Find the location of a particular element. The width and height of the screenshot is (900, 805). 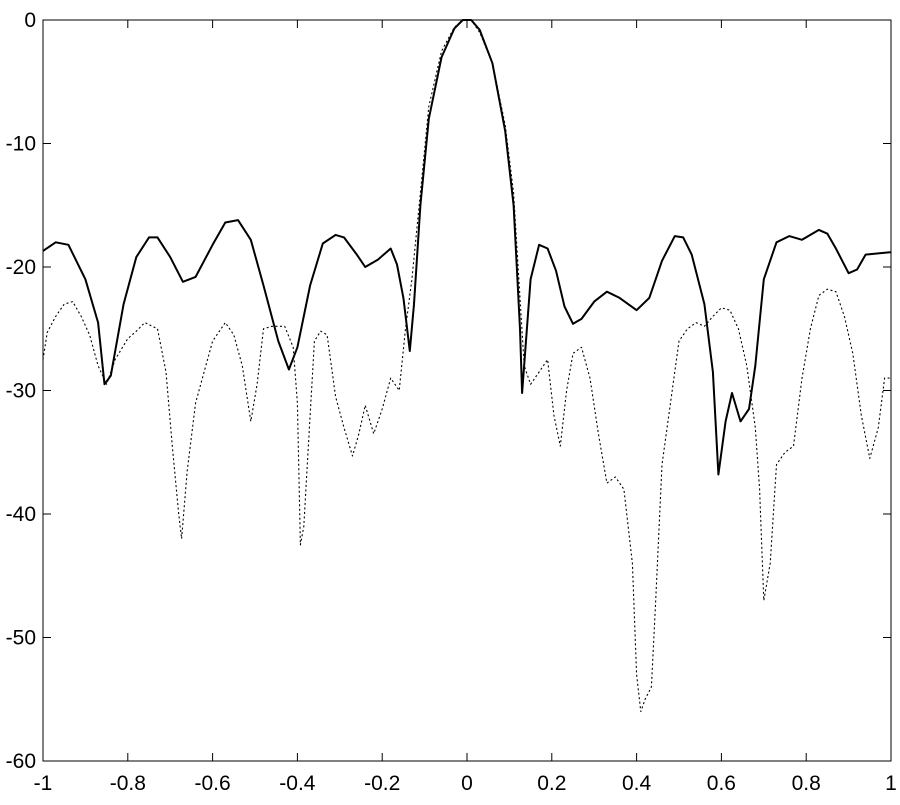

y-tick-label: -50 is located at coordinates (21, 638).